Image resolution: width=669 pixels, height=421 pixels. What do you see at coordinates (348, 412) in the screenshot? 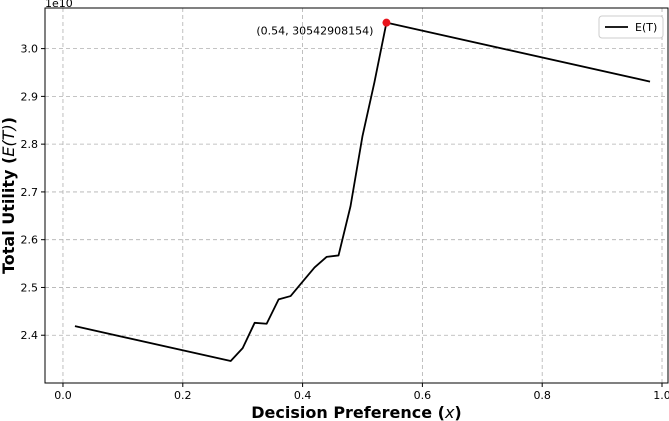
I see `x-axis-label-main: Decision Preference (` at bounding box center [348, 412].